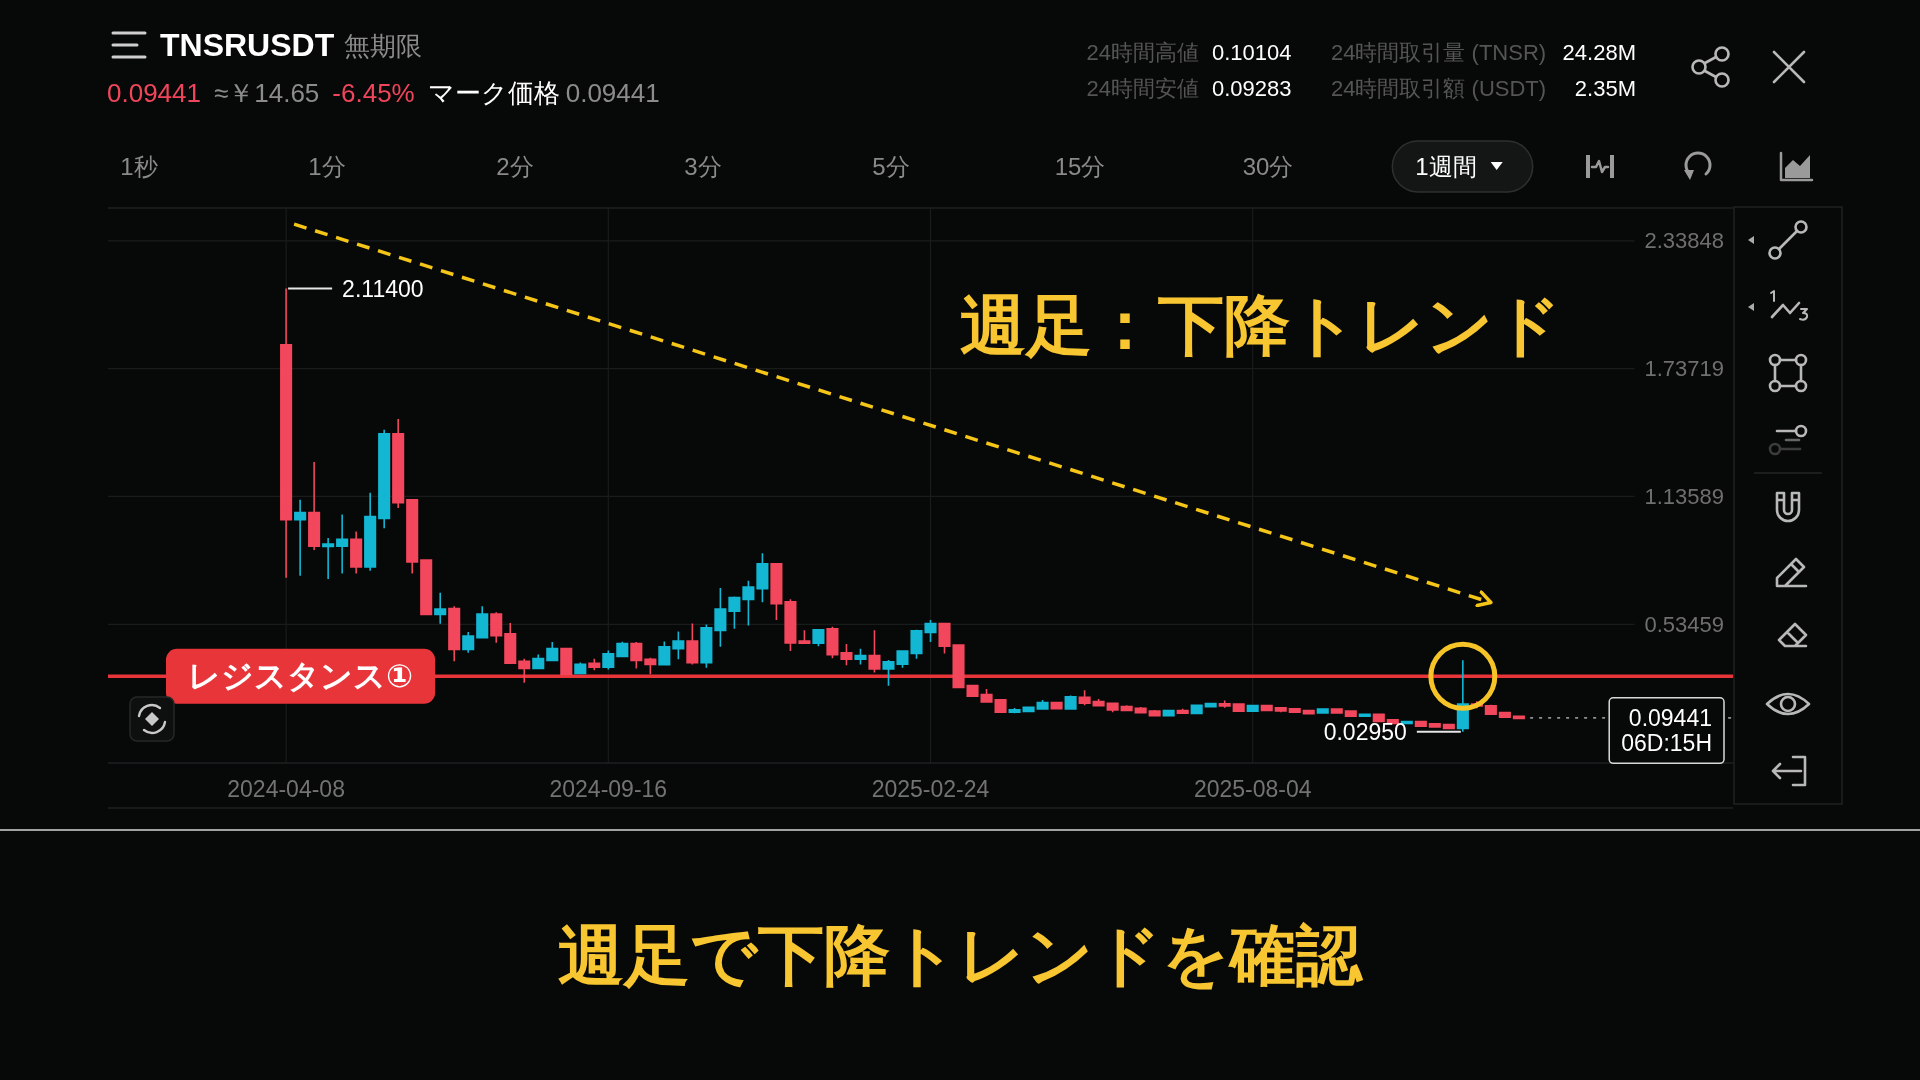 The image size is (1920, 1080). Describe the element at coordinates (266, 93) in the screenshot. I see `text: ≈￥14.65` at that location.